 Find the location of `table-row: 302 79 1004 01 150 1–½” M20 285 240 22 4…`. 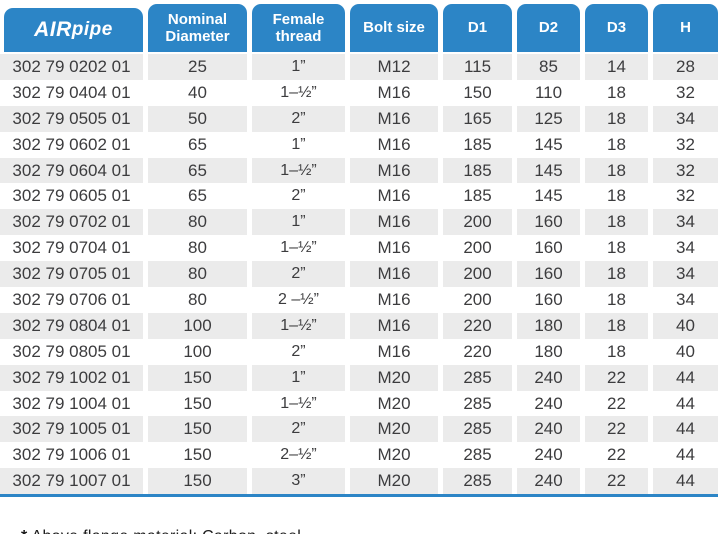

table-row: 302 79 1004 01 150 1–½” M20 285 240 22 4… is located at coordinates (359, 404).